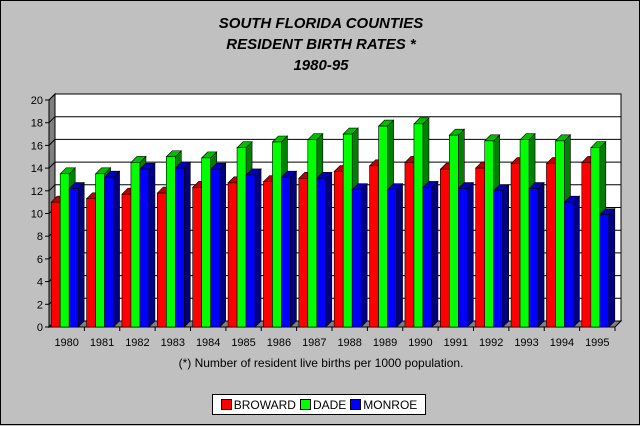 This screenshot has width=640, height=426. What do you see at coordinates (40, 237) in the screenshot?
I see `y-tick-label: 8` at bounding box center [40, 237].